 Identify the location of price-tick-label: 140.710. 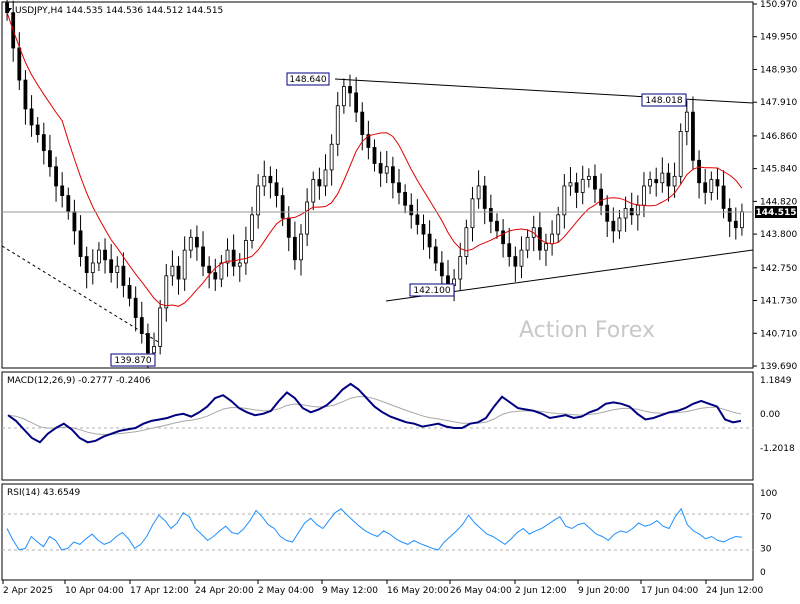
(778, 334).